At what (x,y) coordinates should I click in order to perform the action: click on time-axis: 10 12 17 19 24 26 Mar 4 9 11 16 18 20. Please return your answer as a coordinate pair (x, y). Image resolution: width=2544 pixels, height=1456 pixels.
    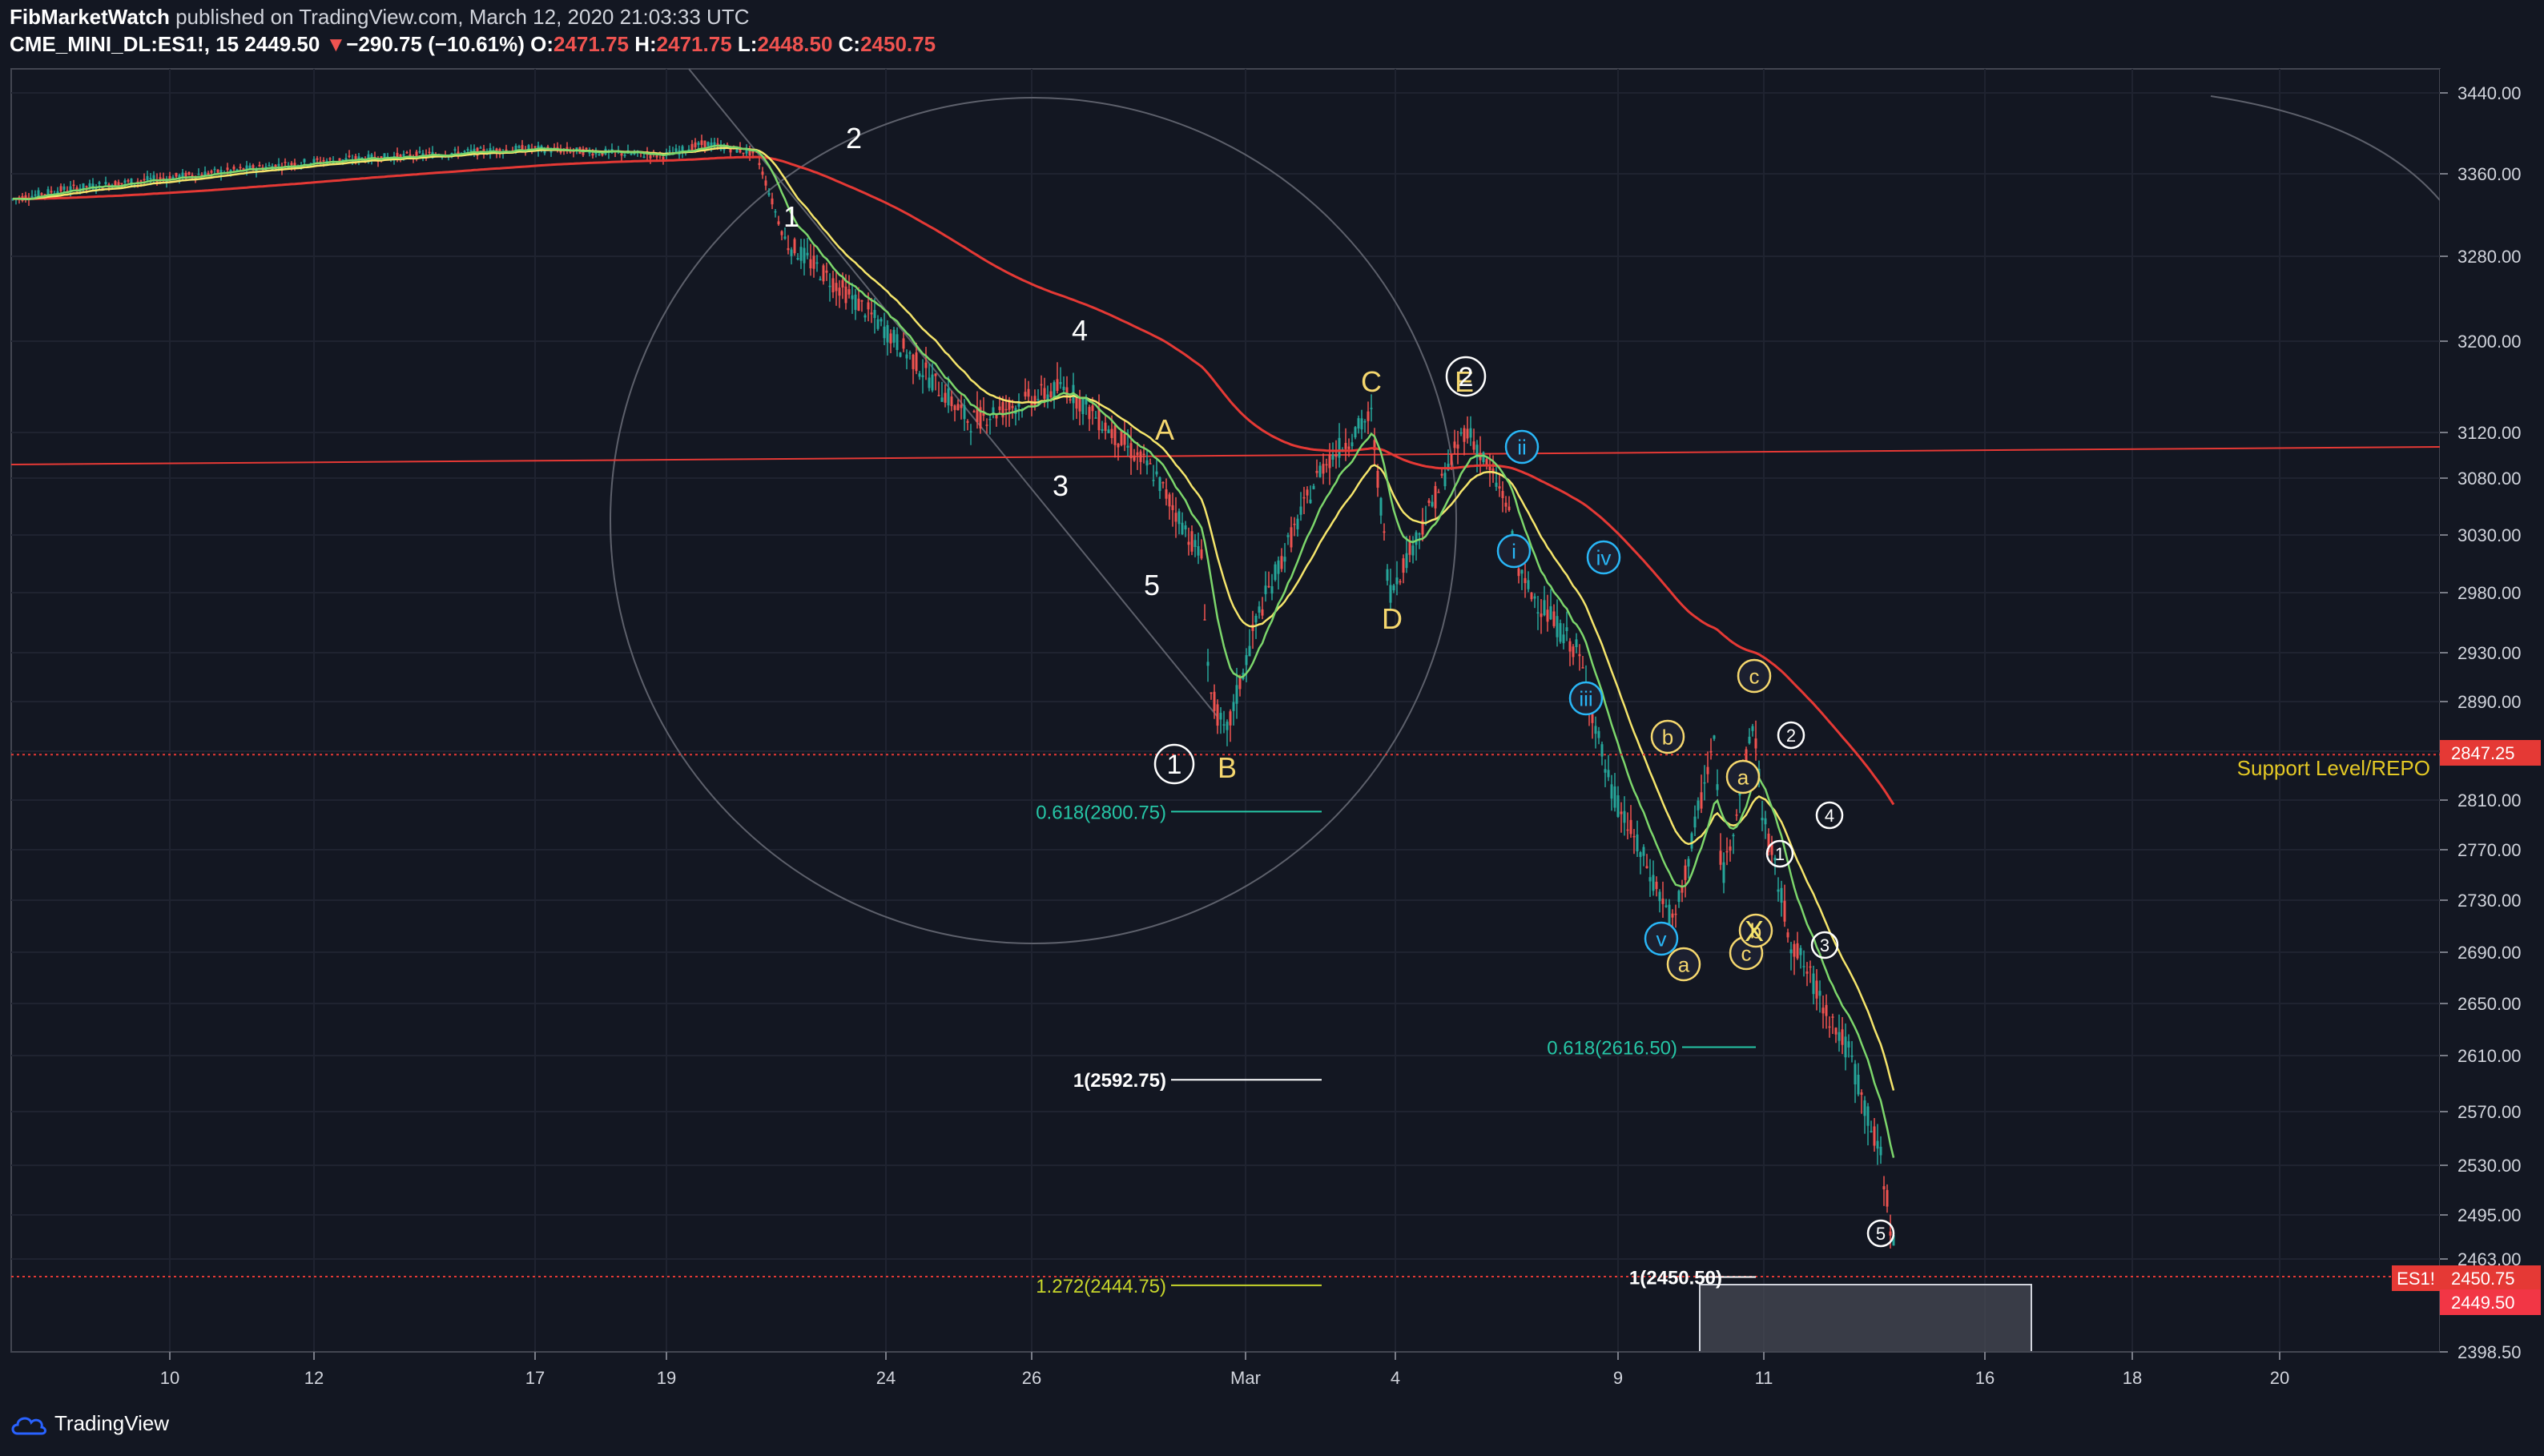
    Looking at the image, I should click on (1225, 1369).